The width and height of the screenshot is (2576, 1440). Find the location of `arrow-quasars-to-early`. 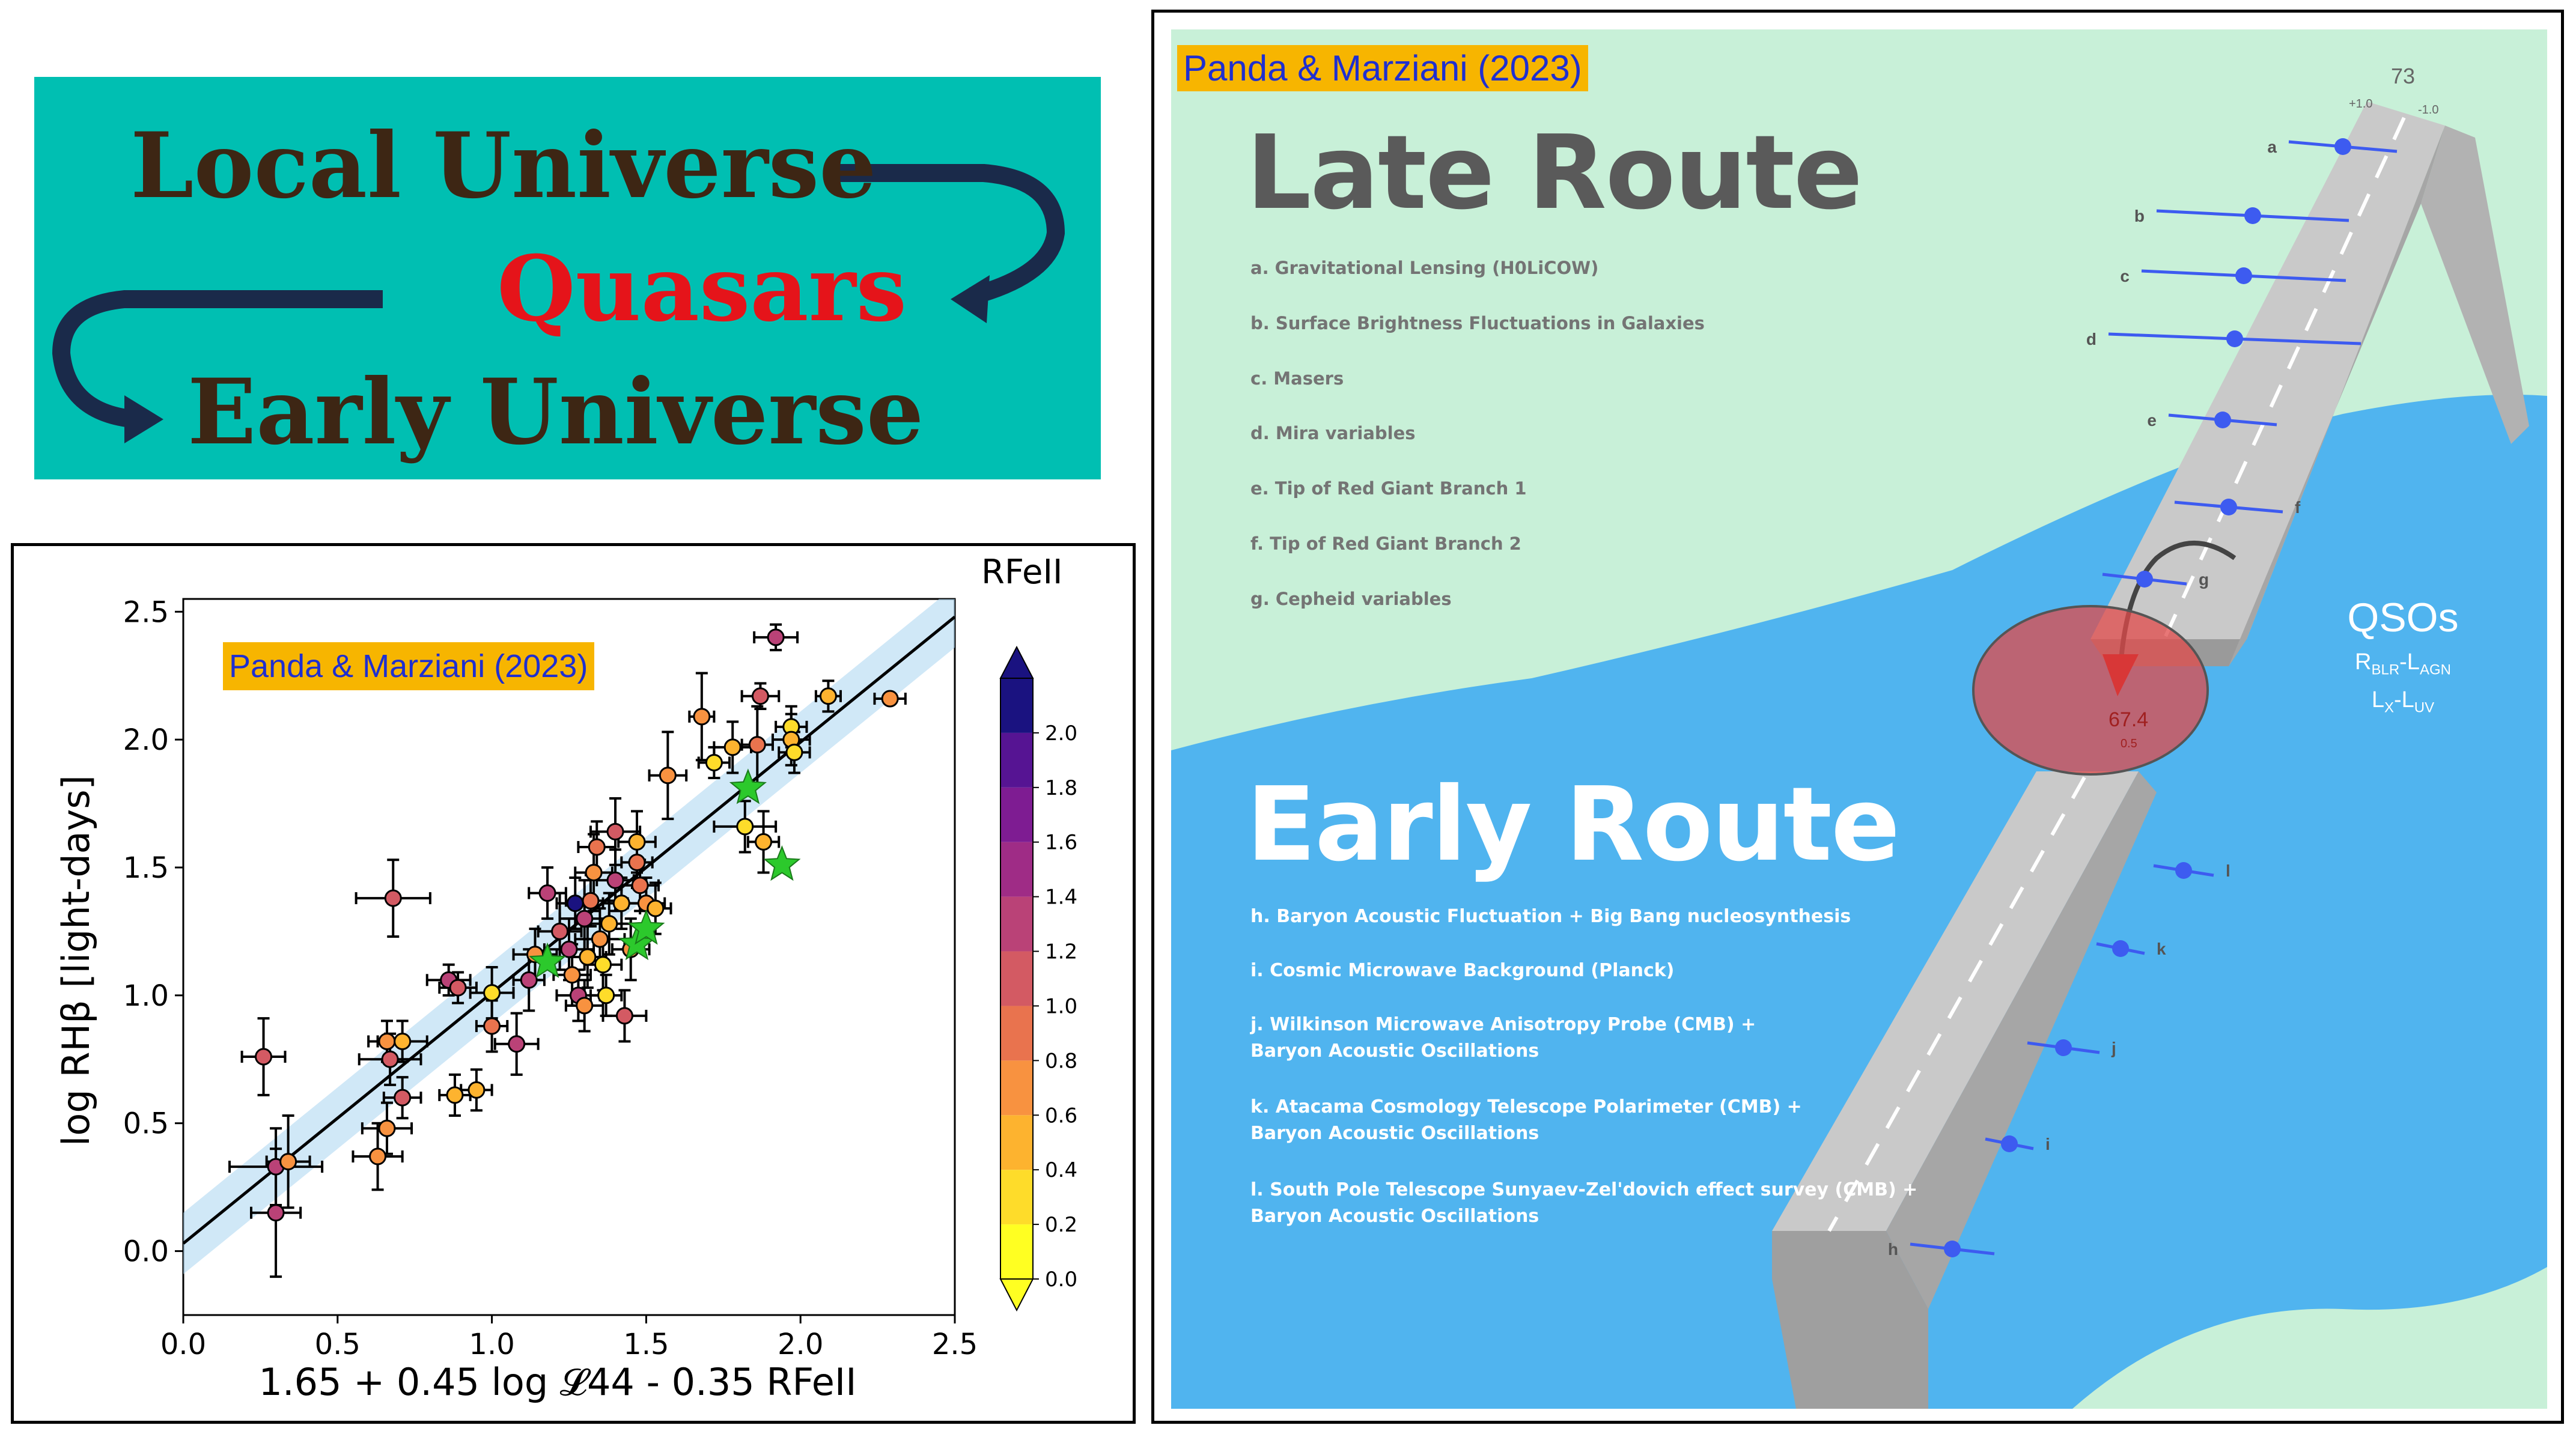

arrow-quasars-to-early is located at coordinates (217, 359).